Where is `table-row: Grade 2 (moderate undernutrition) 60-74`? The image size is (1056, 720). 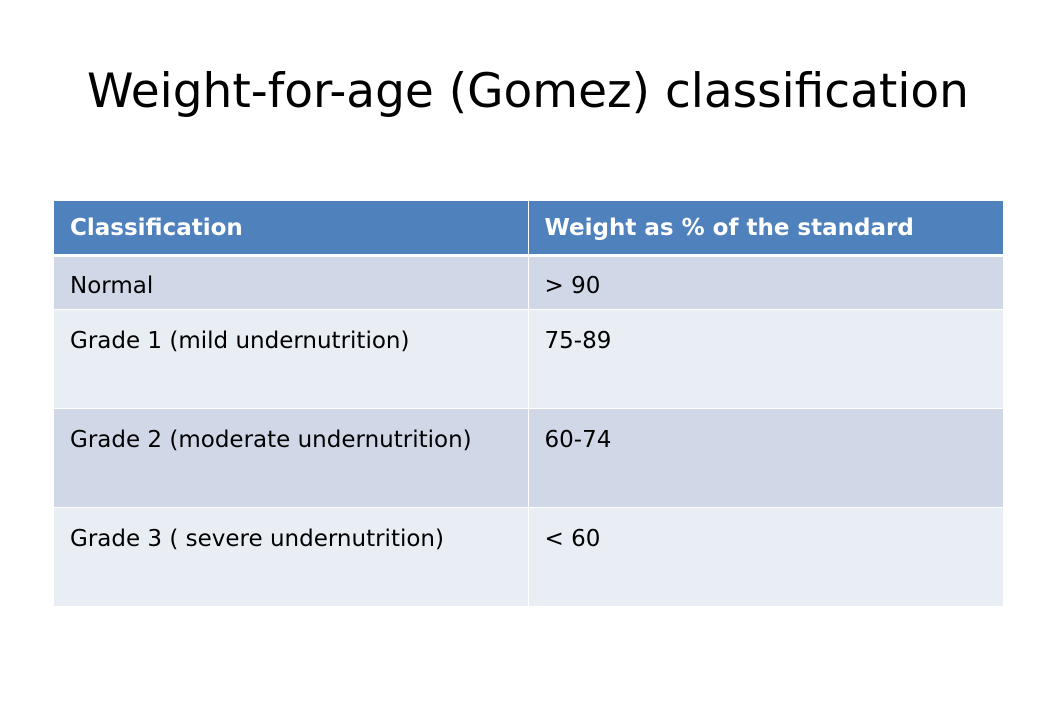 table-row: Grade 2 (moderate undernutrition) 60-74 is located at coordinates (528, 457).